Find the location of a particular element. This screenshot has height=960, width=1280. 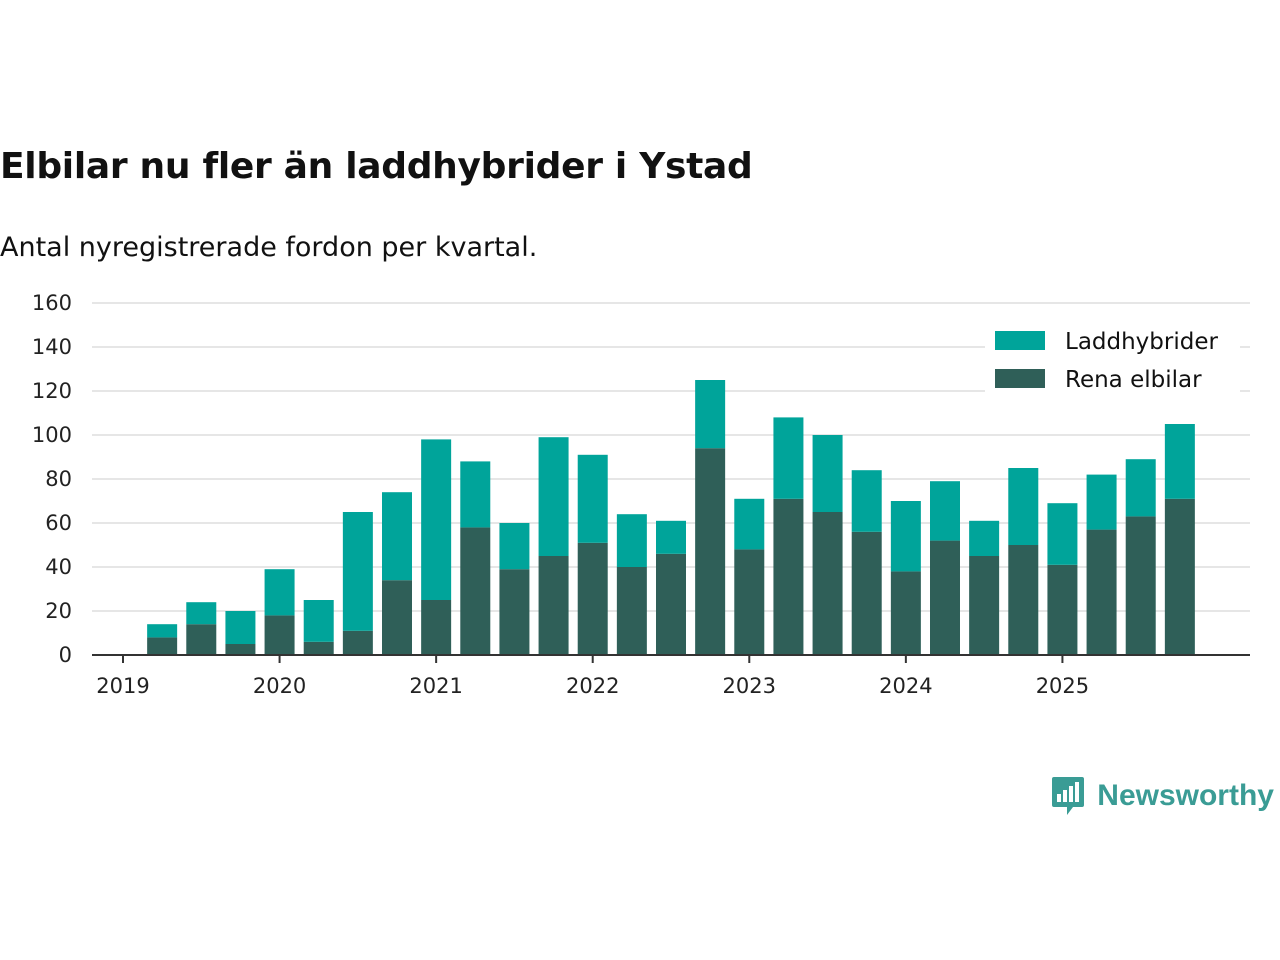

bar-rena-elbilar-2022-Q1 is located at coordinates (592, 598).